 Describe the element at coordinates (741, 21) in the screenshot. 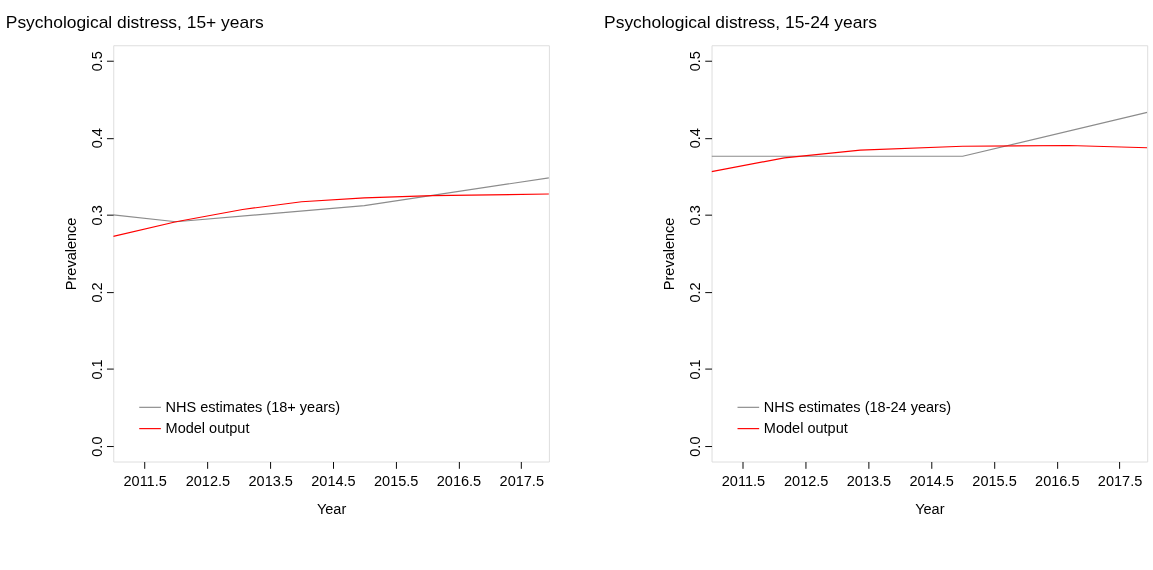

I see `chart-title: Psychological distress, 15-24 years` at that location.